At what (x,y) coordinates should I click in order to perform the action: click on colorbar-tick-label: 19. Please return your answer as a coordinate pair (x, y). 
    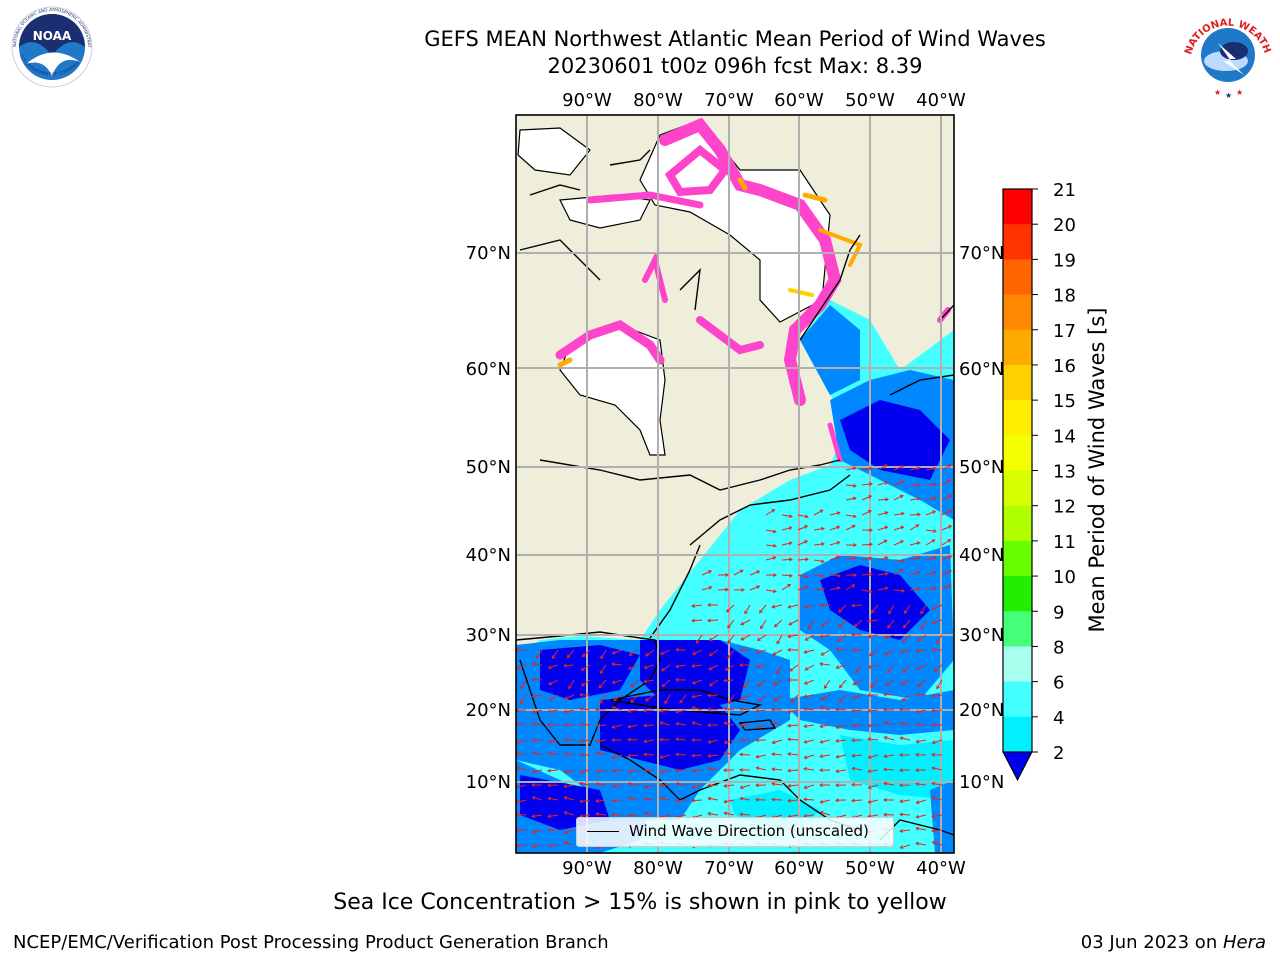
    Looking at the image, I should click on (1064, 260).